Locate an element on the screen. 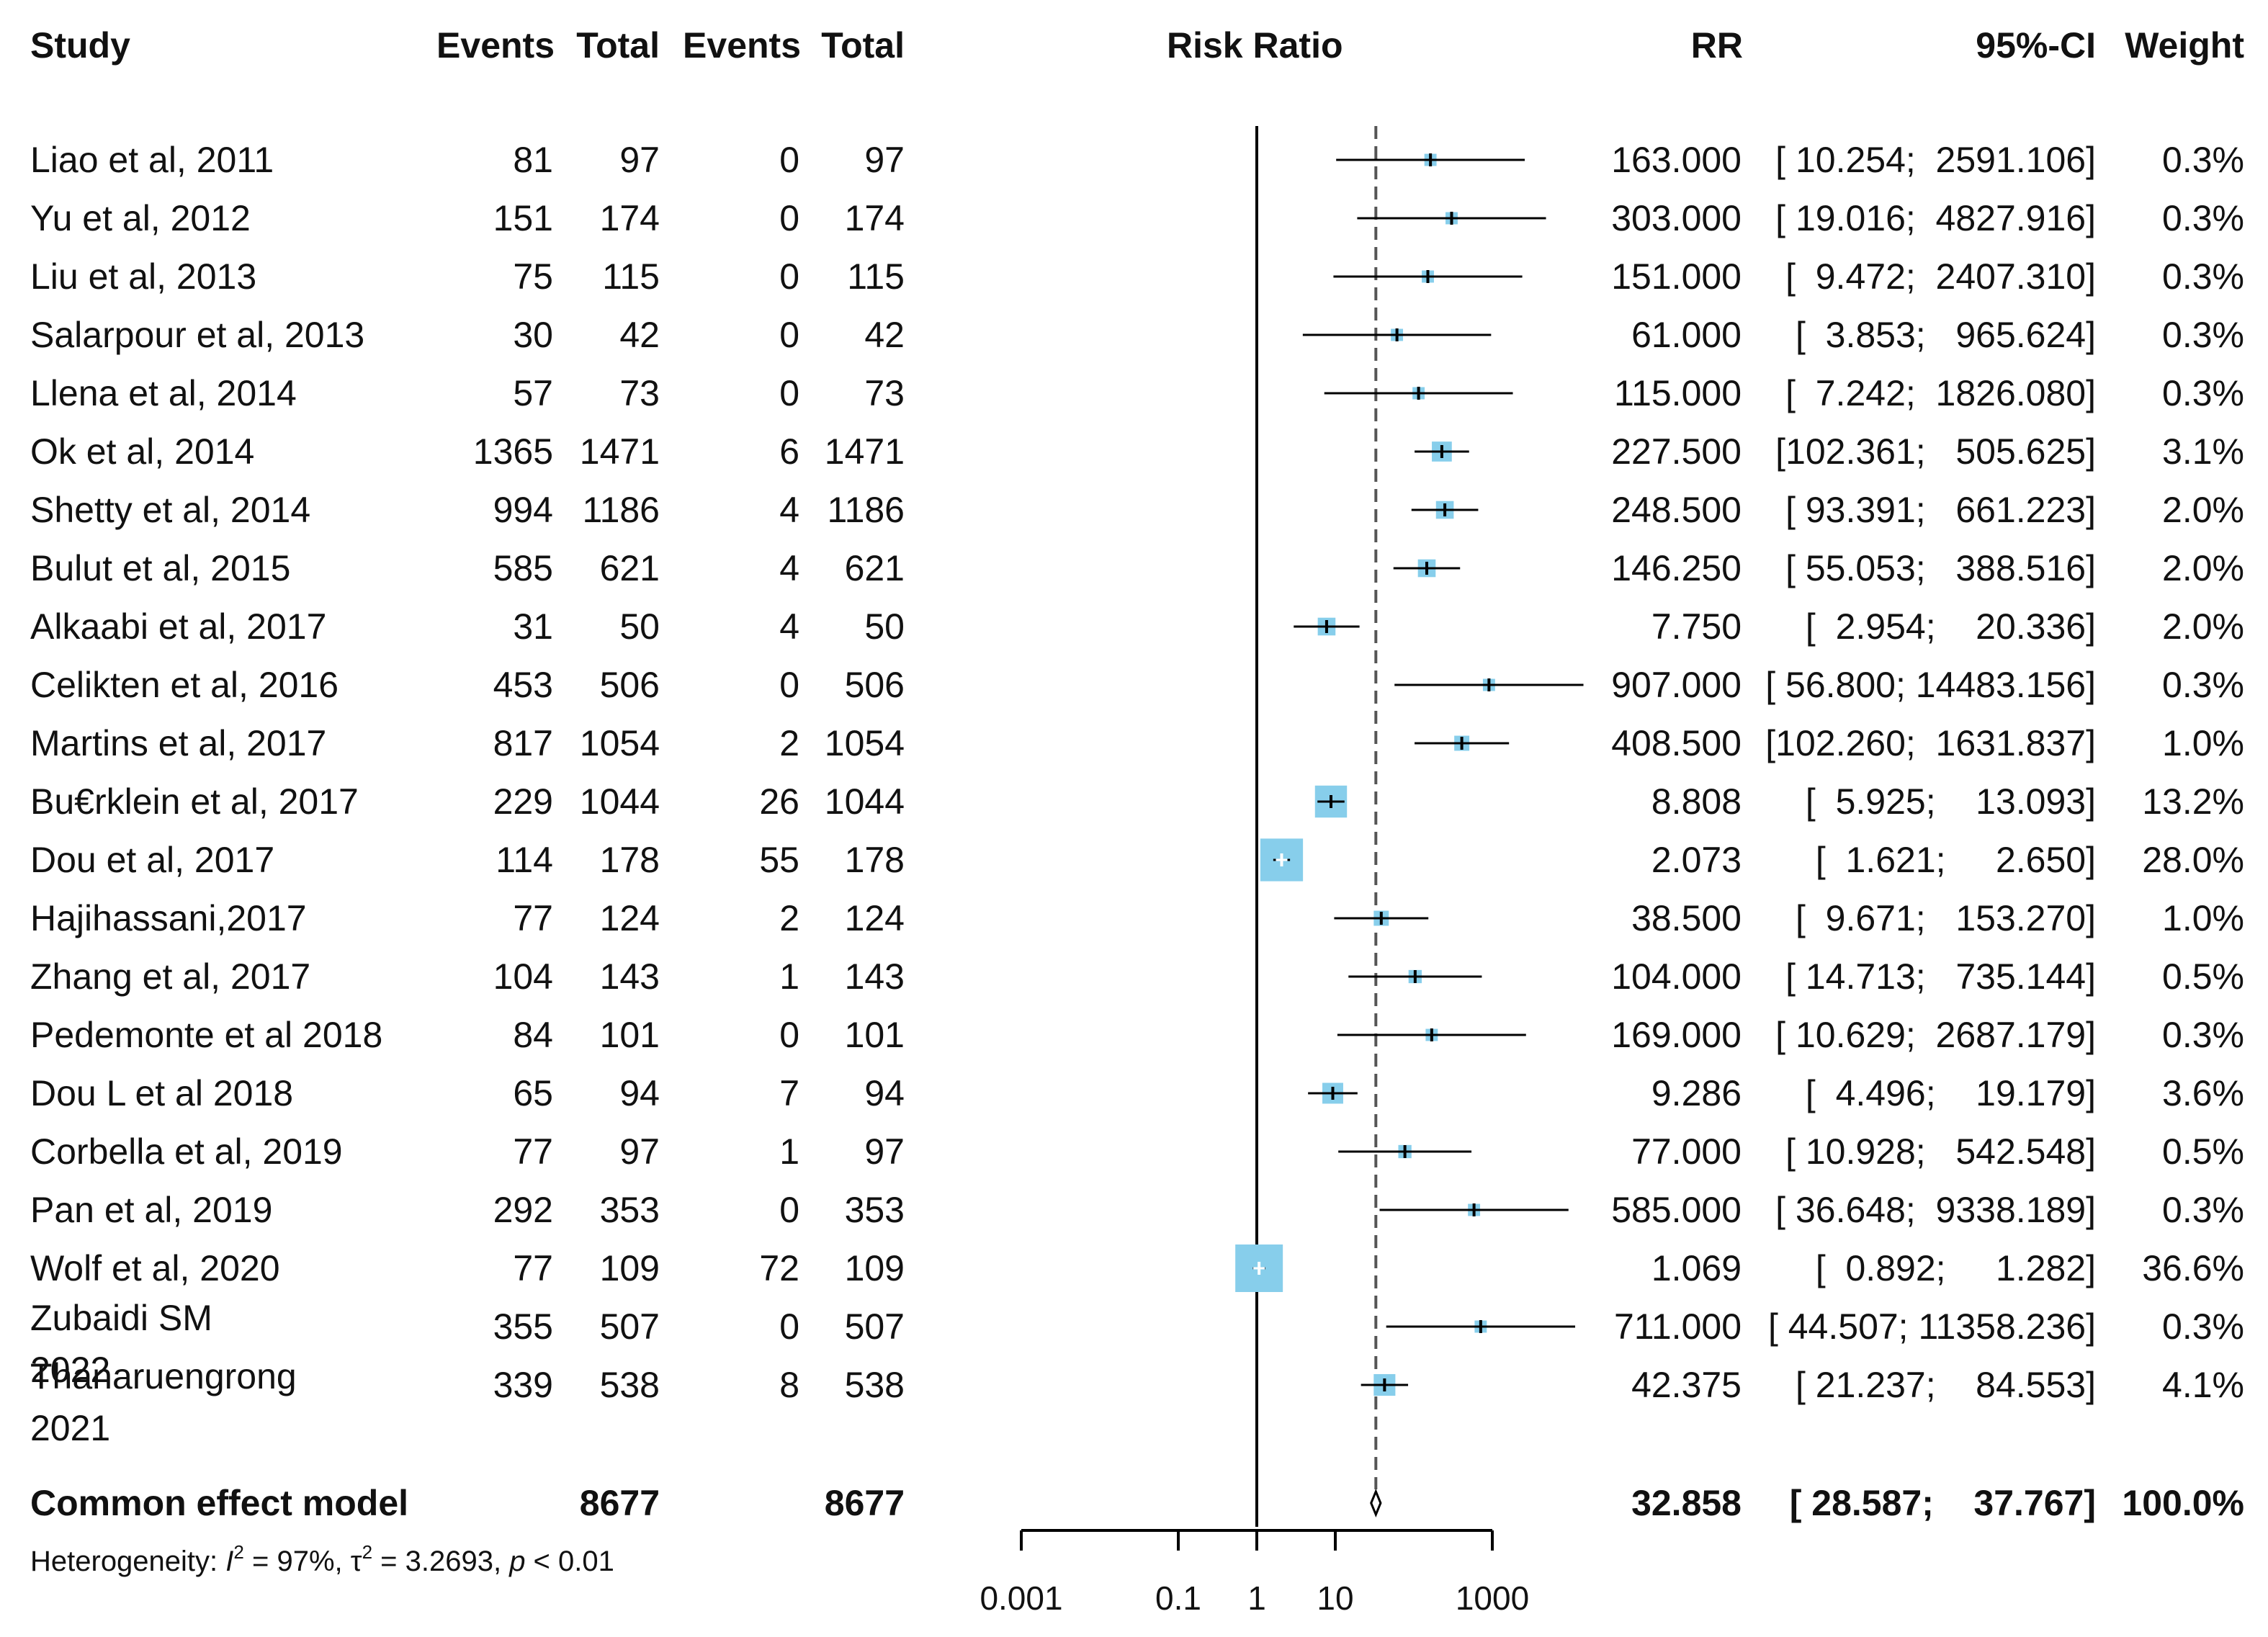  ci-cell: [ 9.472; 2407.310] is located at coordinates (1940, 276).